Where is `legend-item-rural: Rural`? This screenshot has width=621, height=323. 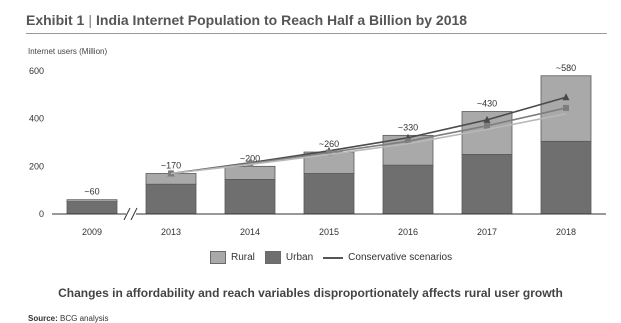 legend-item-rural: Rural is located at coordinates (232, 257).